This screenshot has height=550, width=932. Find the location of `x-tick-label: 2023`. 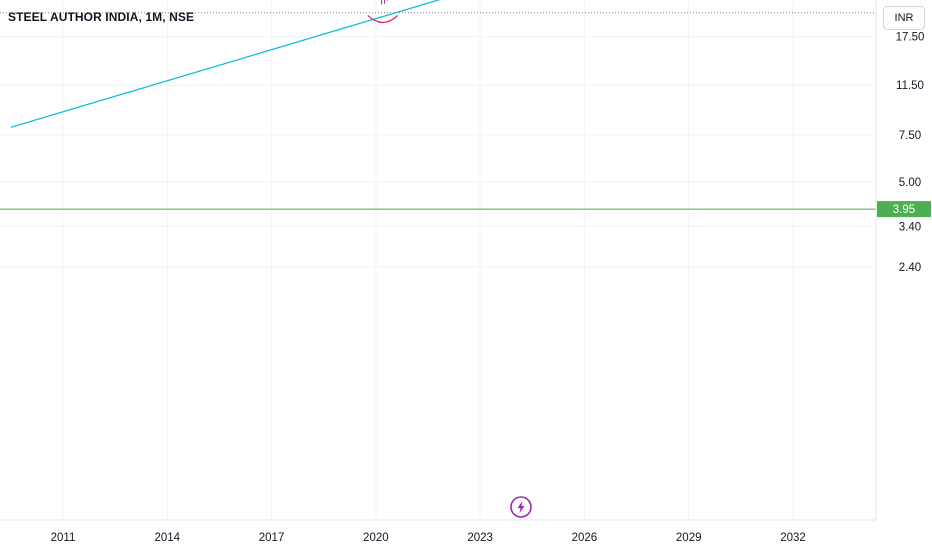

x-tick-label: 2023 is located at coordinates (480, 538).